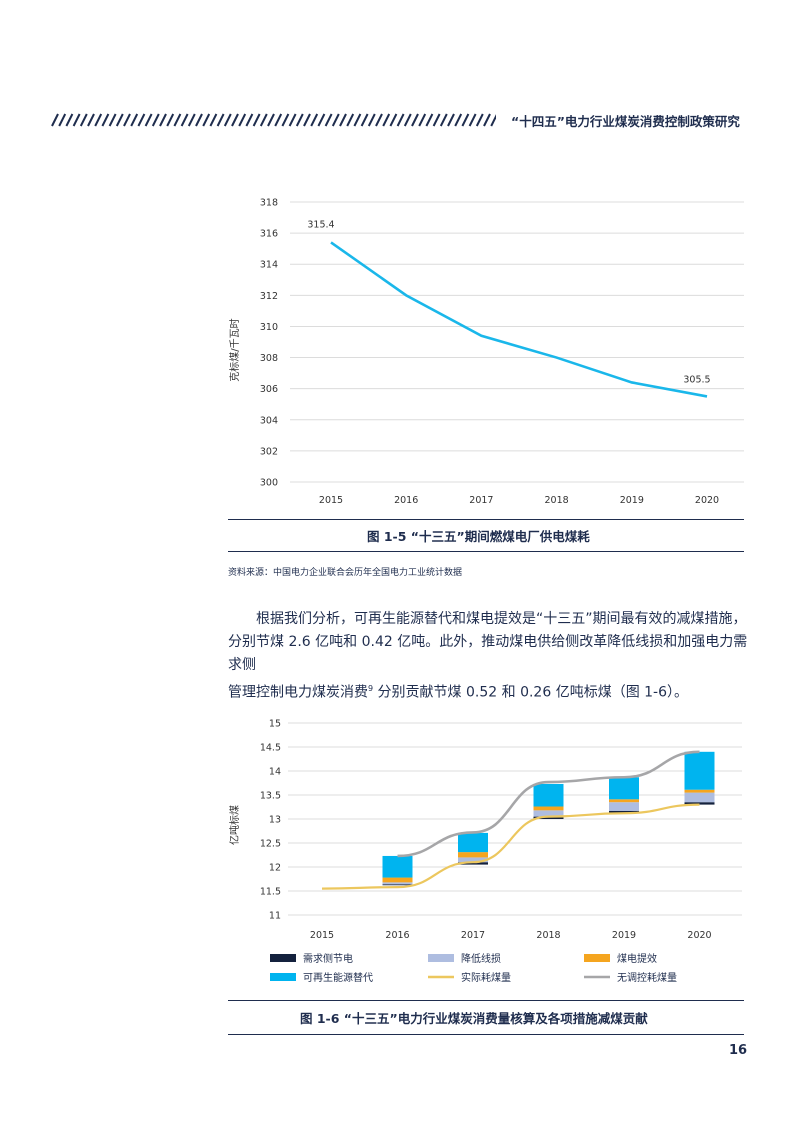  Describe the element at coordinates (269, 327) in the screenshot. I see `y-tick-label: 310` at that location.